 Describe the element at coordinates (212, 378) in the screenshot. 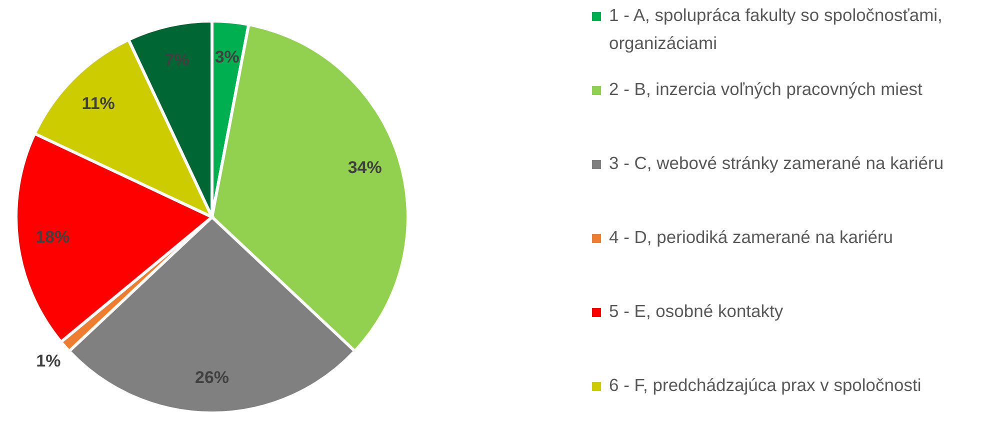

I see `data-label: 26%` at that location.